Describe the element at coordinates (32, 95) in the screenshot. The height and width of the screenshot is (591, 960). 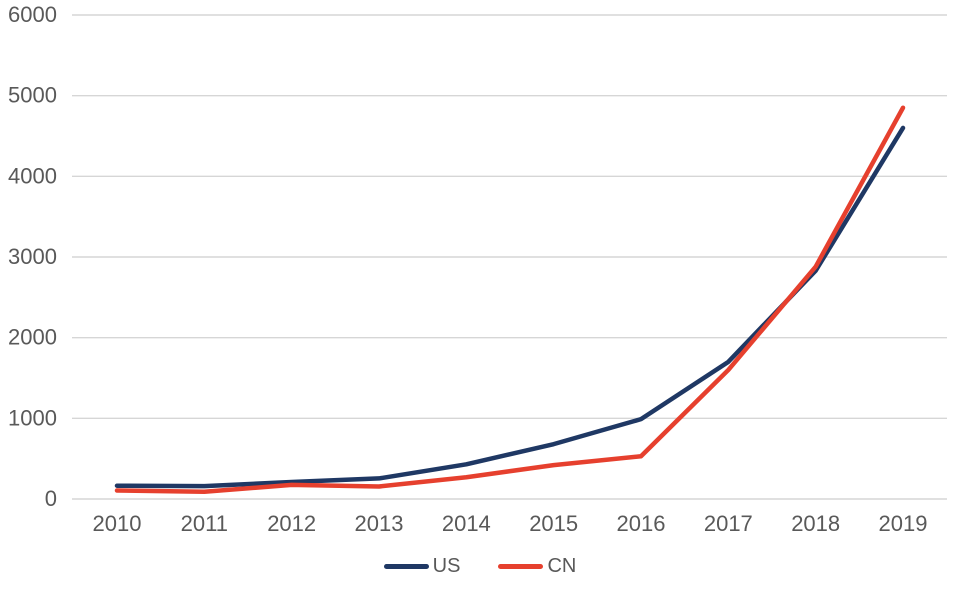
I see `y-axis-tick-label: 5000` at that location.